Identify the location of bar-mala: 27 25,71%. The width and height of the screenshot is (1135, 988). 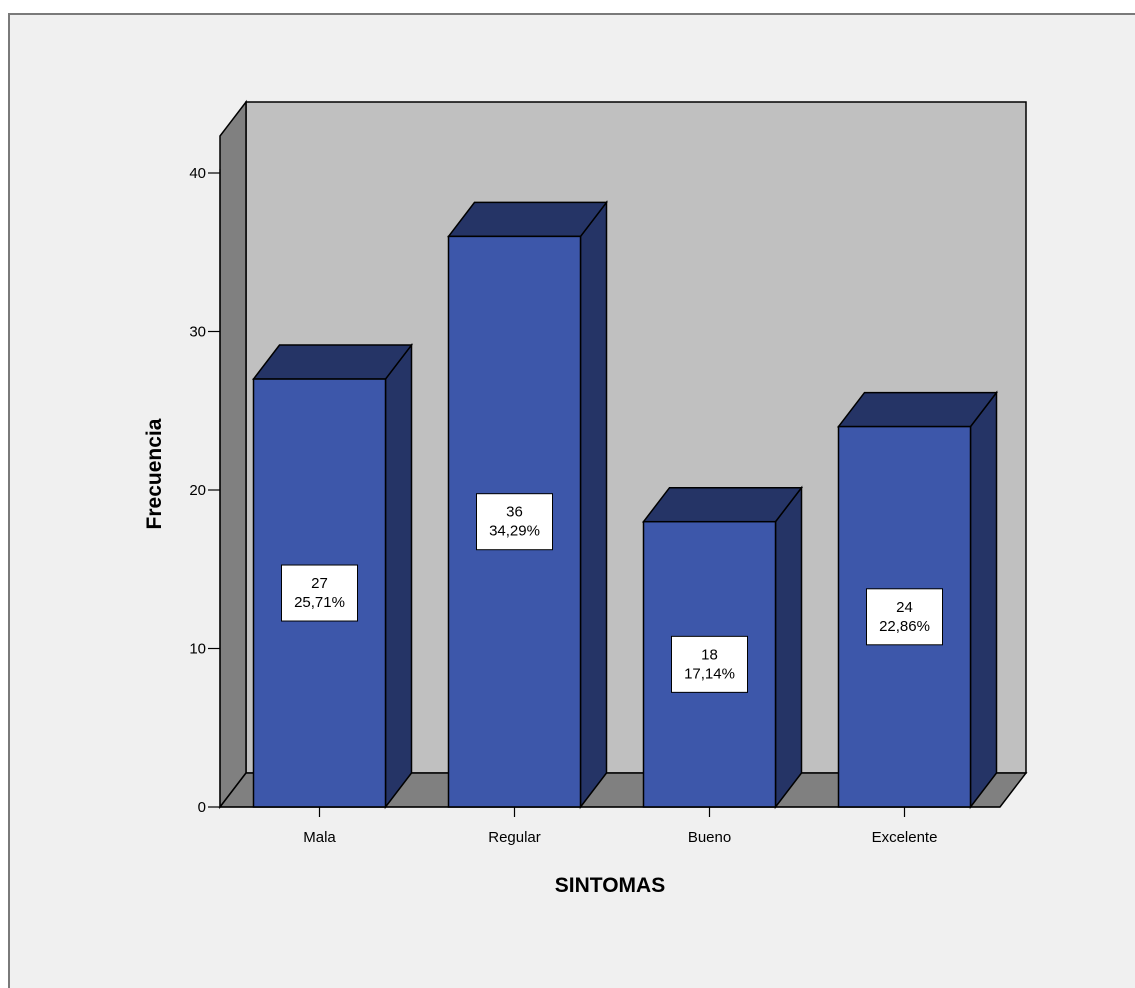
(332, 576).